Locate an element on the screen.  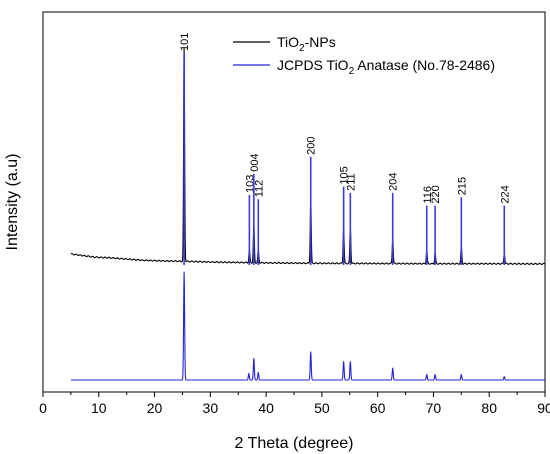
x-tick-label: 90 is located at coordinates (543, 408).